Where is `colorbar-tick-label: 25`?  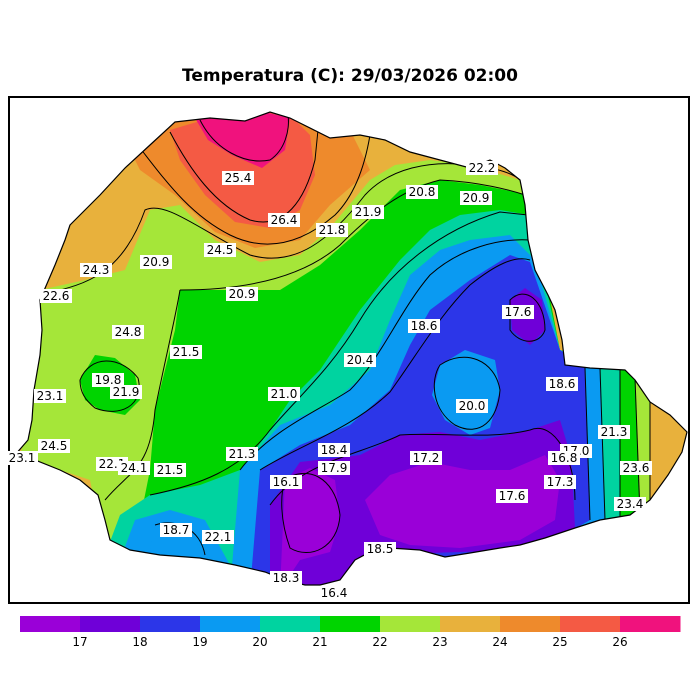 colorbar-tick-label: 25 is located at coordinates (559, 642).